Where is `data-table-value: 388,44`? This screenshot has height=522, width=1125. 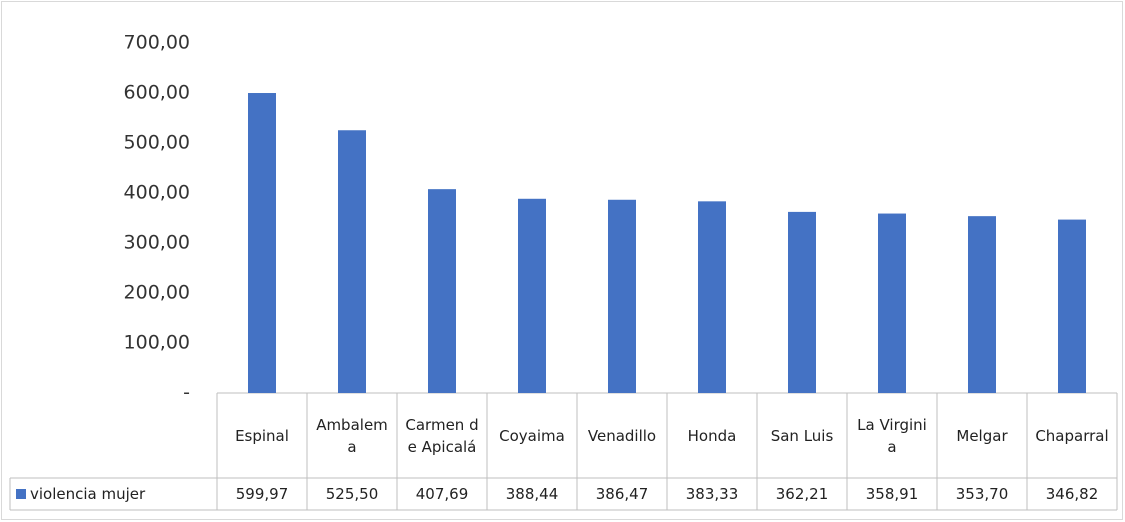 data-table-value: 388,44 is located at coordinates (532, 494).